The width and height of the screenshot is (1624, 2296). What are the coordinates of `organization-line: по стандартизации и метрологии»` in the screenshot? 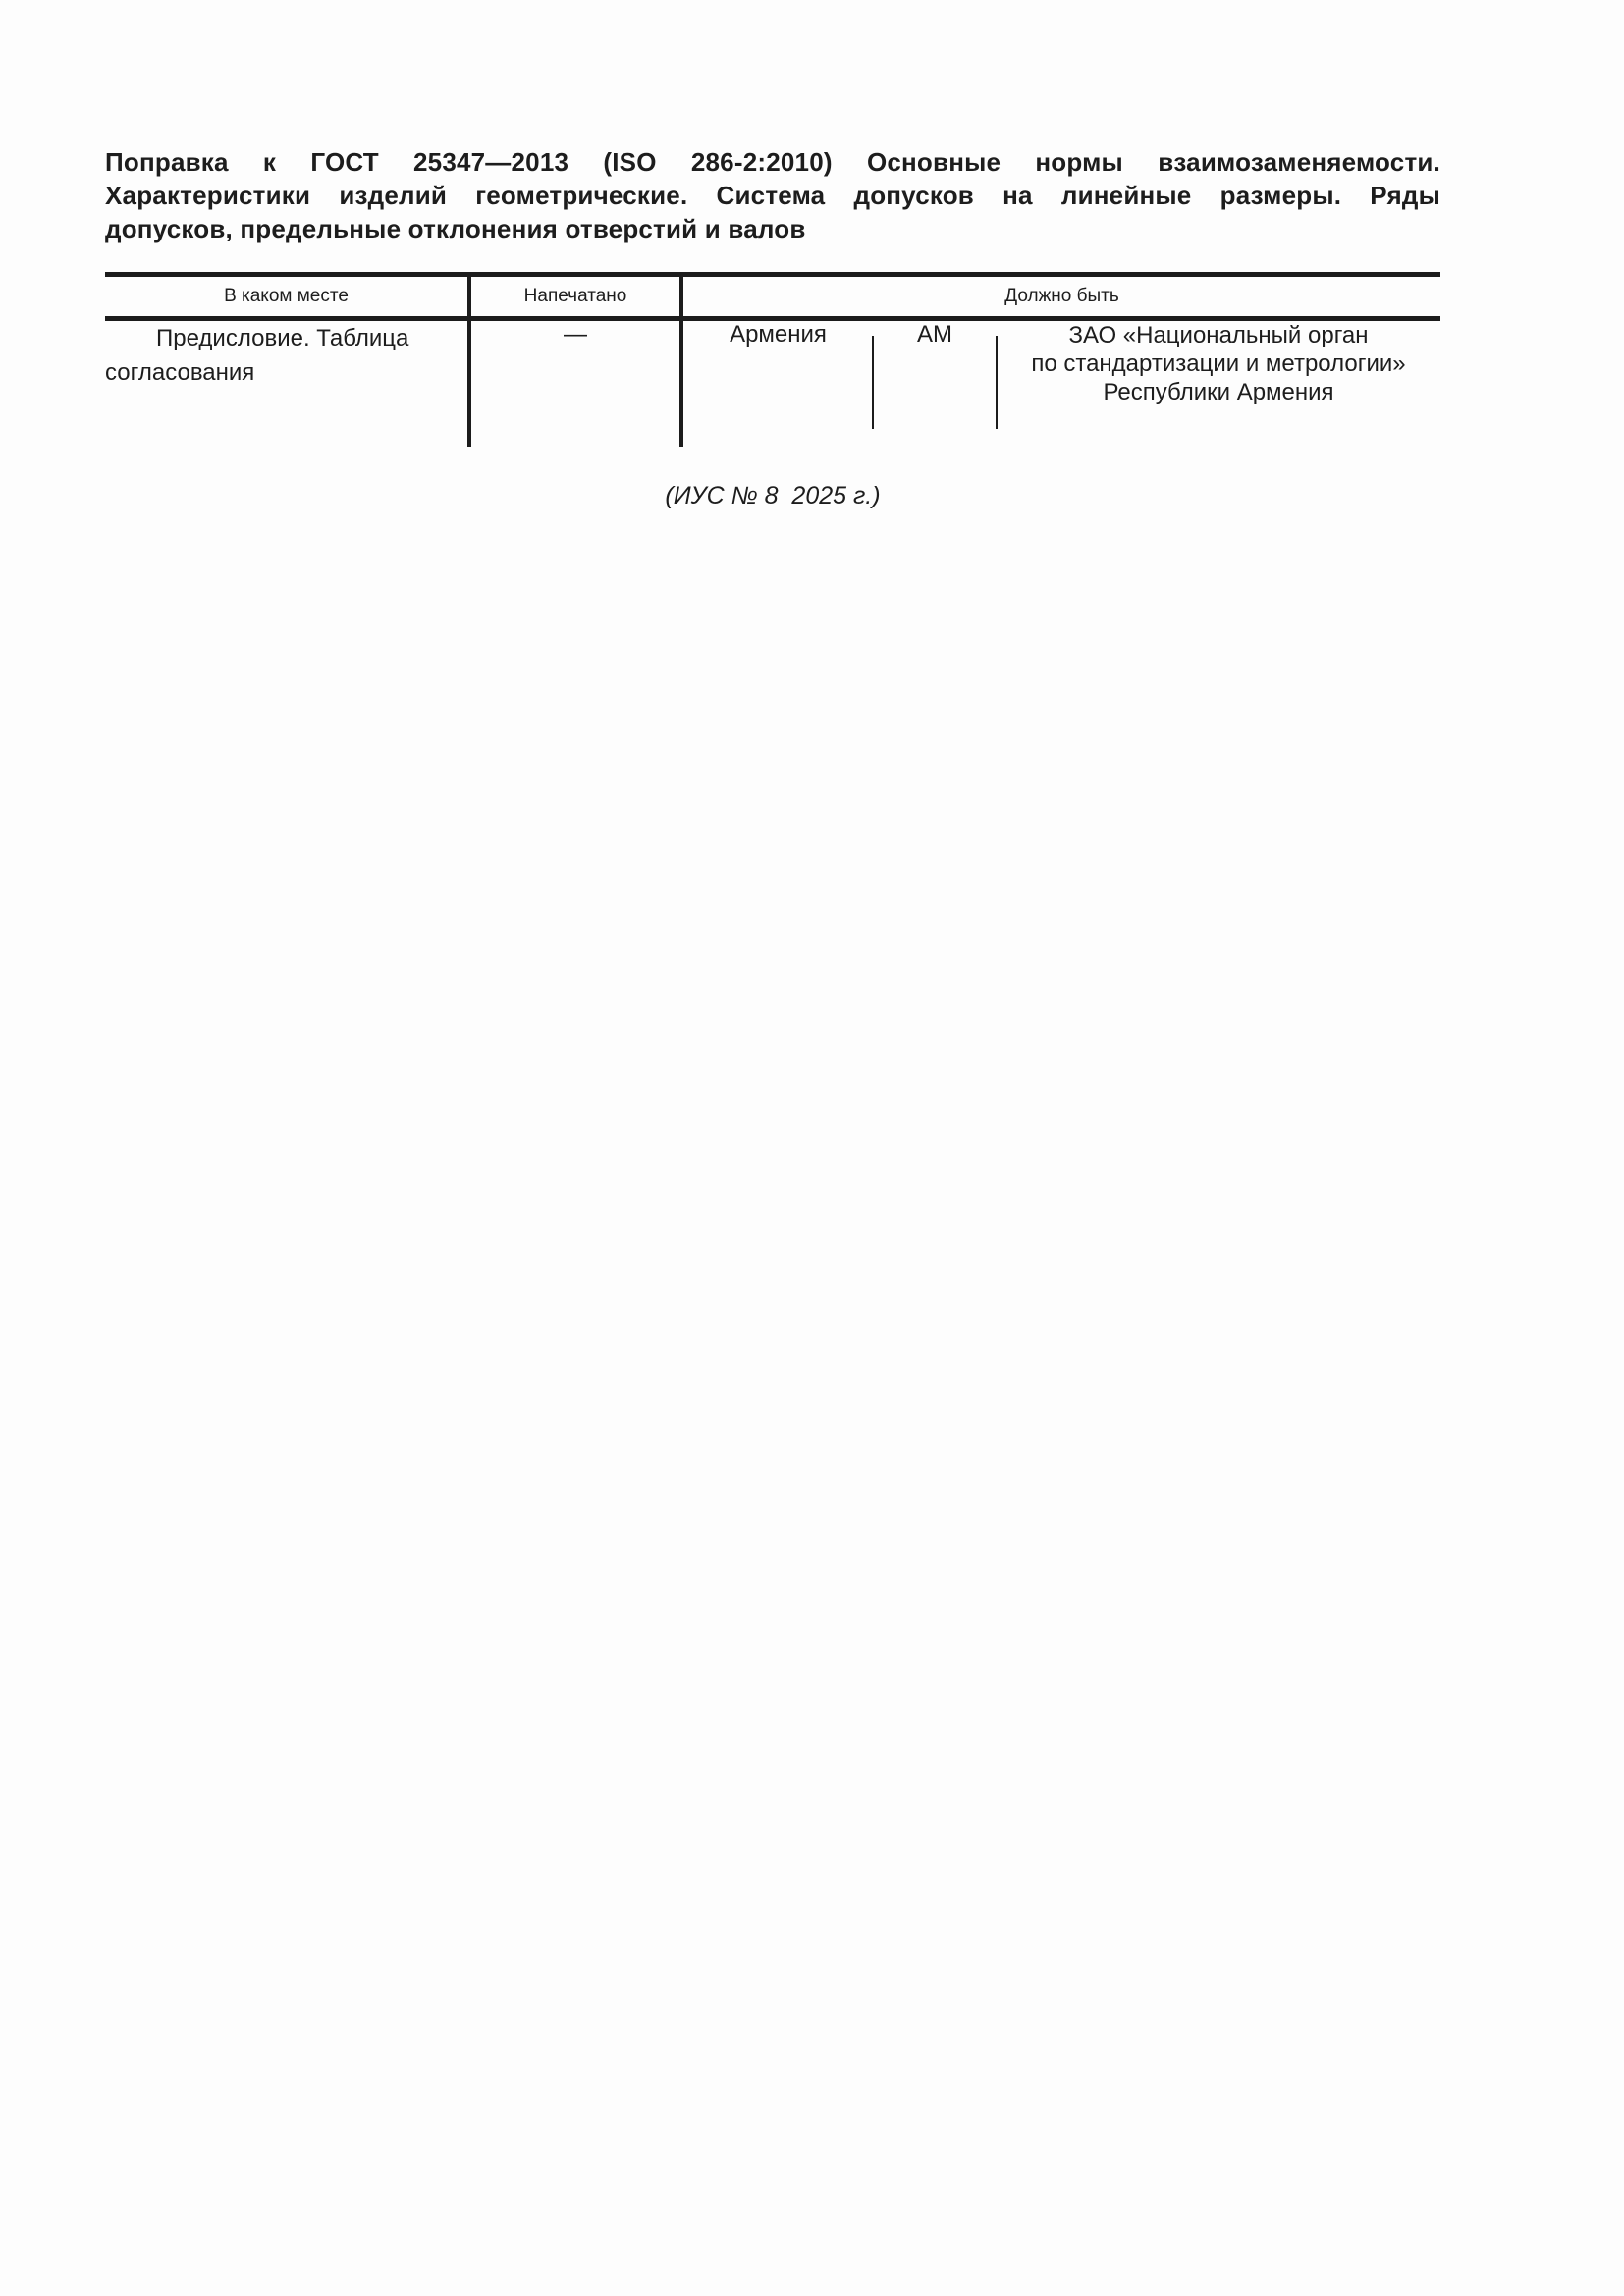 It's located at (1218, 364).